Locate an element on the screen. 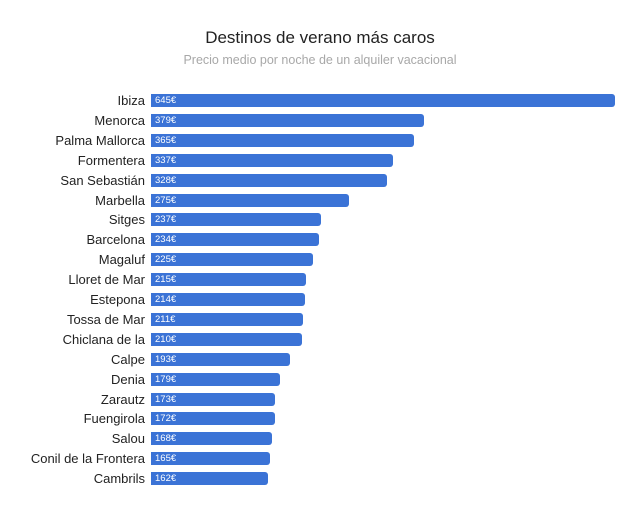 This screenshot has height=515, width=640. value-label: 214€ is located at coordinates (166, 299).